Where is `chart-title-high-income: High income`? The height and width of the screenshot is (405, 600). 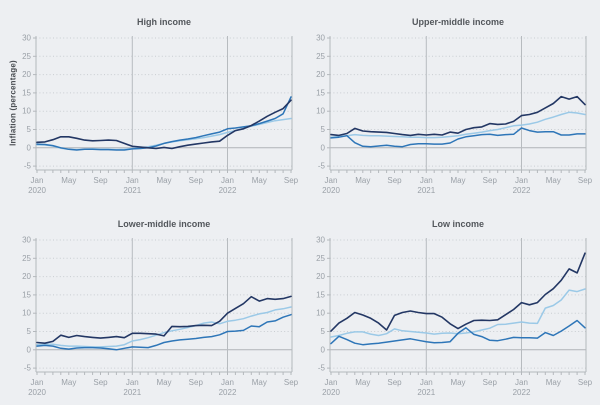 chart-title-high-income: High income is located at coordinates (164, 22).